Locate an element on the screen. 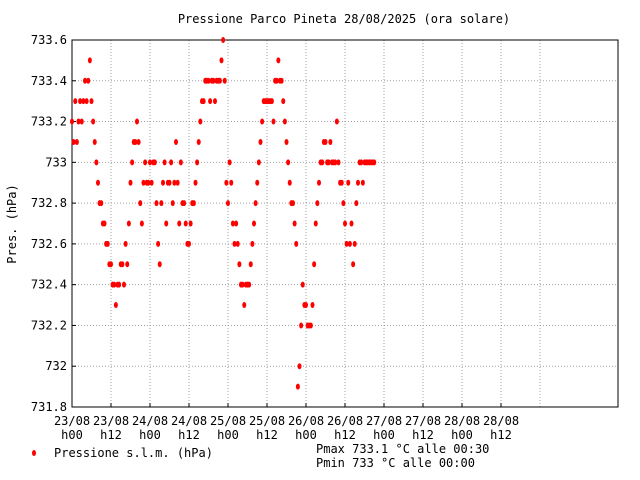  x-tick-date: 26/08 is located at coordinates (345, 421).